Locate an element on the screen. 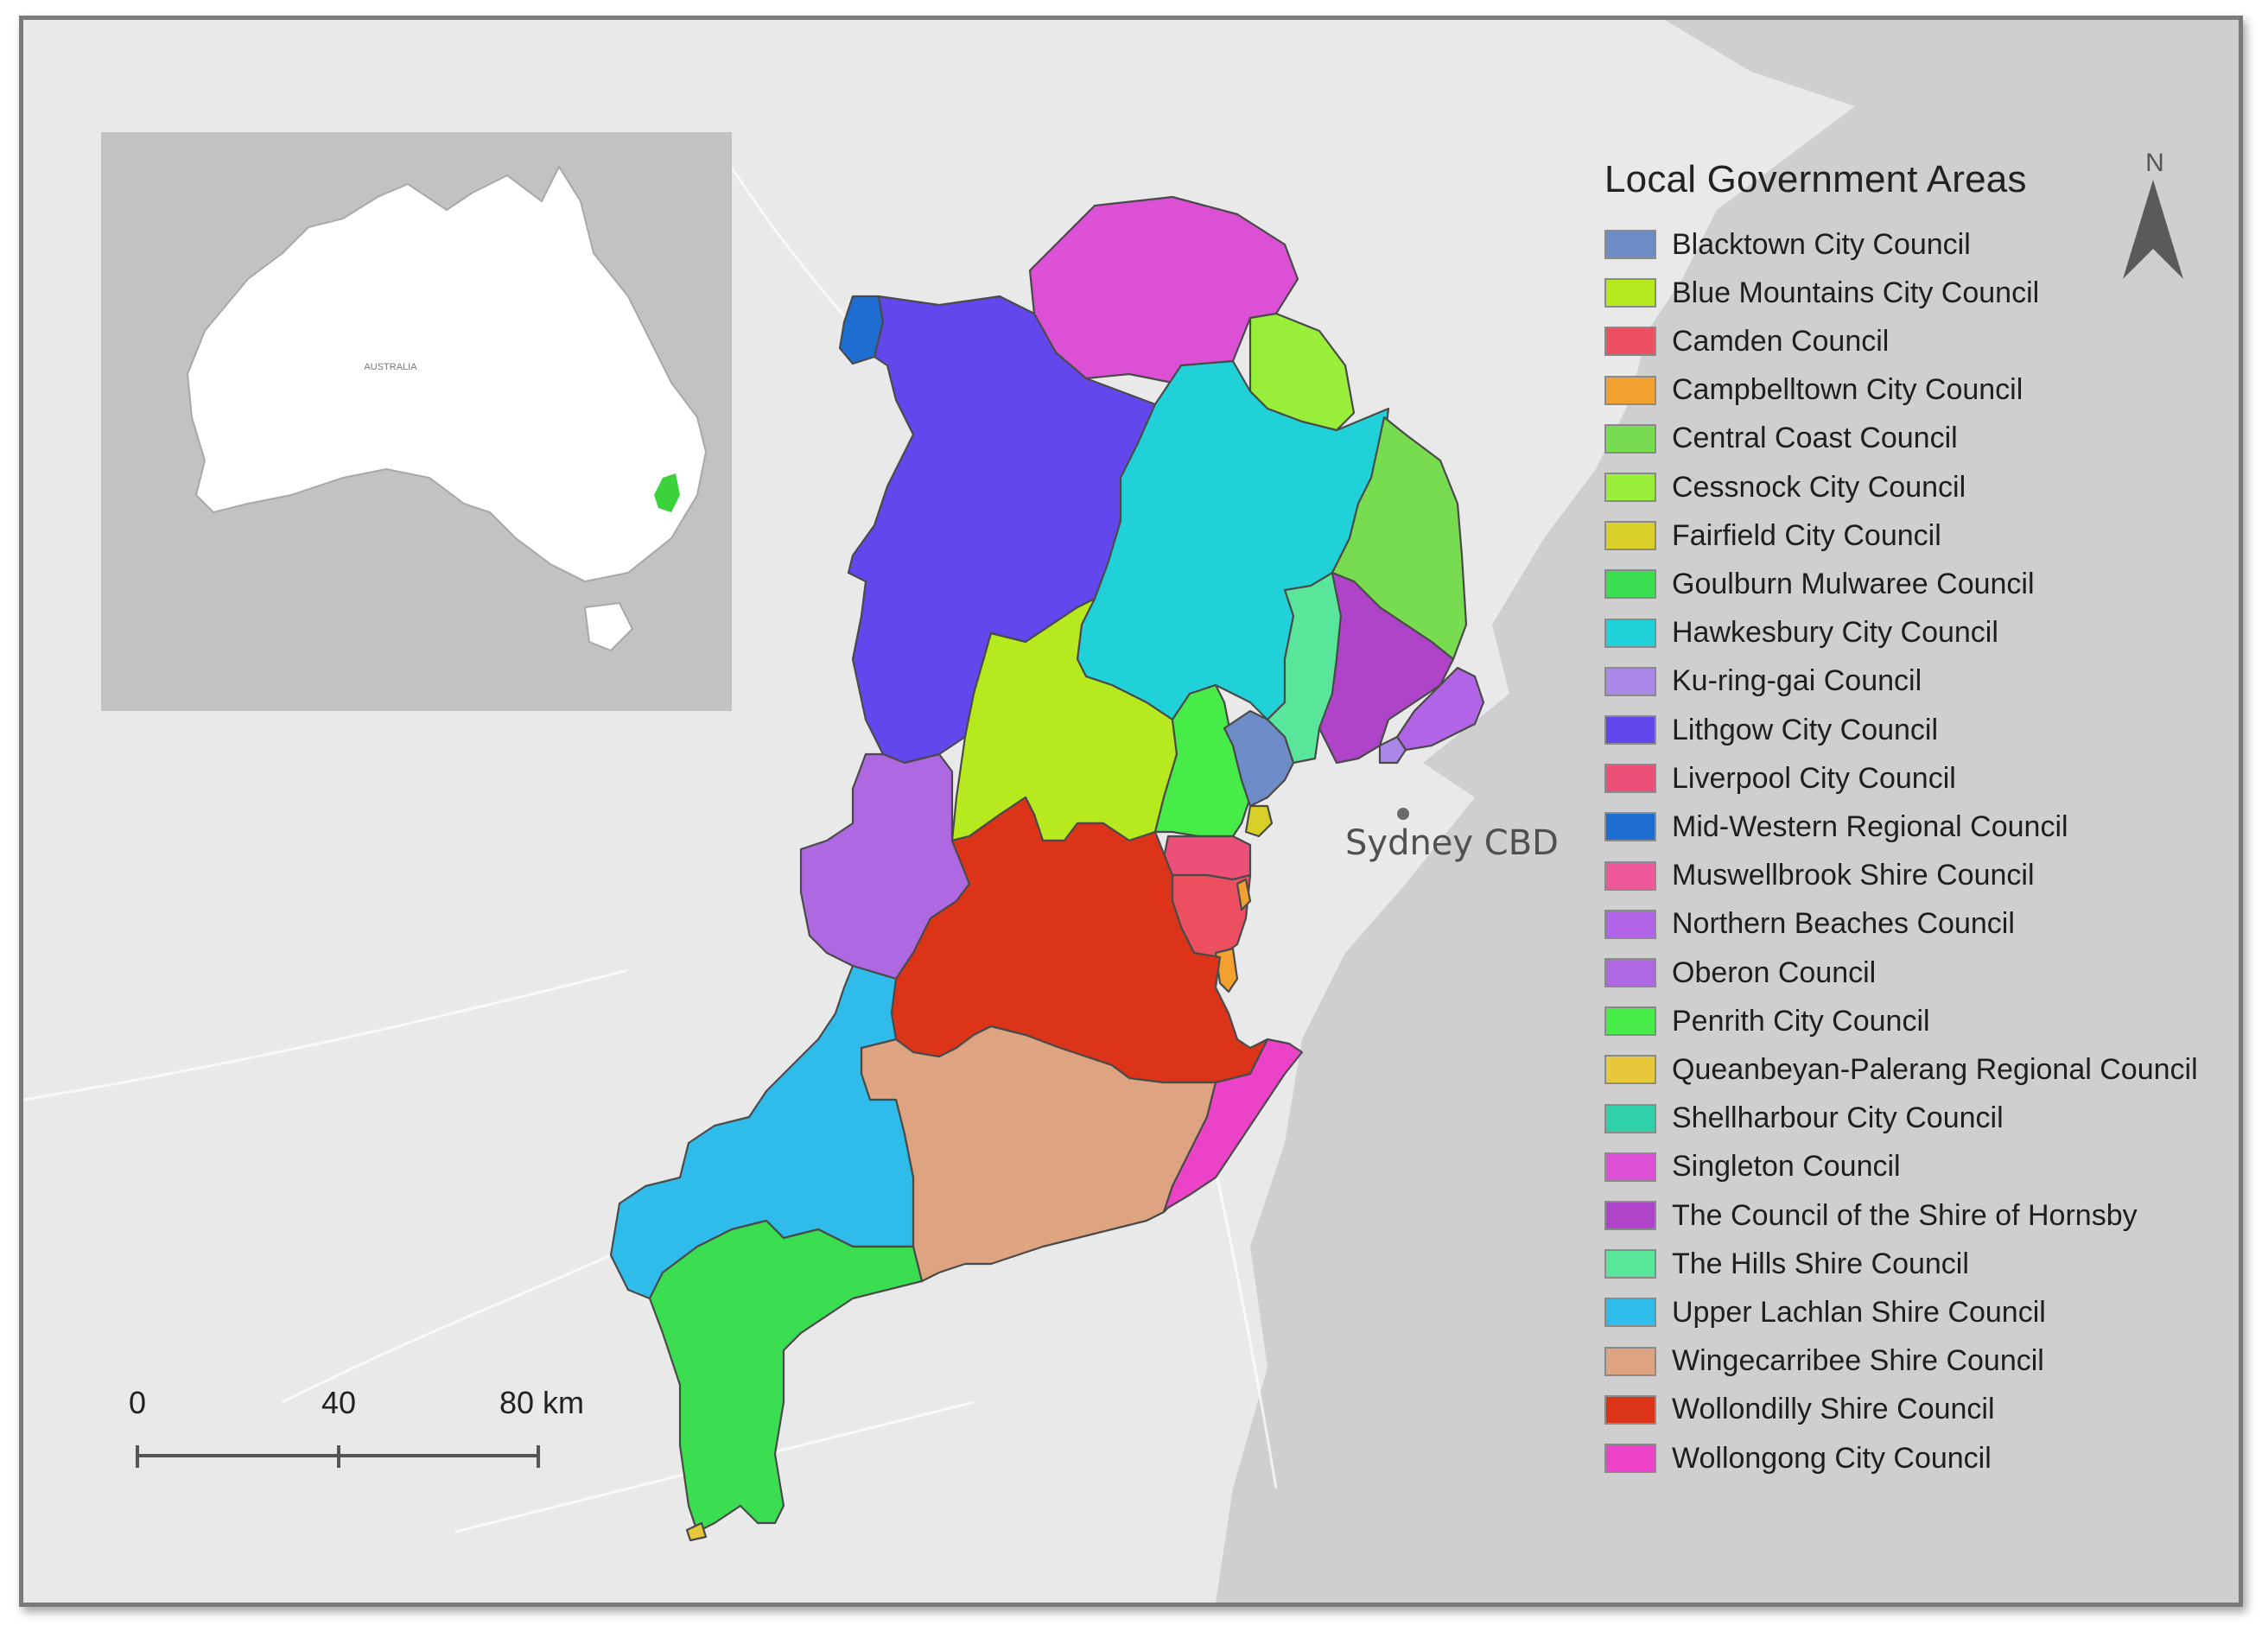 The height and width of the screenshot is (1625, 2268). legend-item: Cessnock City Council is located at coordinates (1785, 488).